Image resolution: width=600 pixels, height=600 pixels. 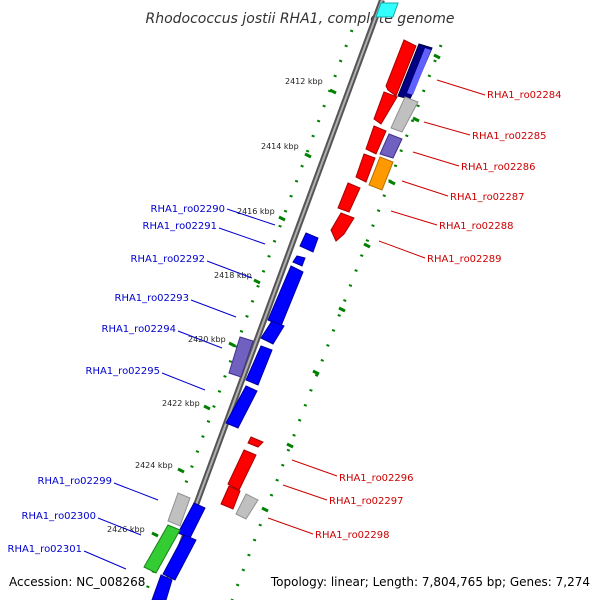 I want to click on gene-RHA1_ro02296, so click(x=255, y=442).